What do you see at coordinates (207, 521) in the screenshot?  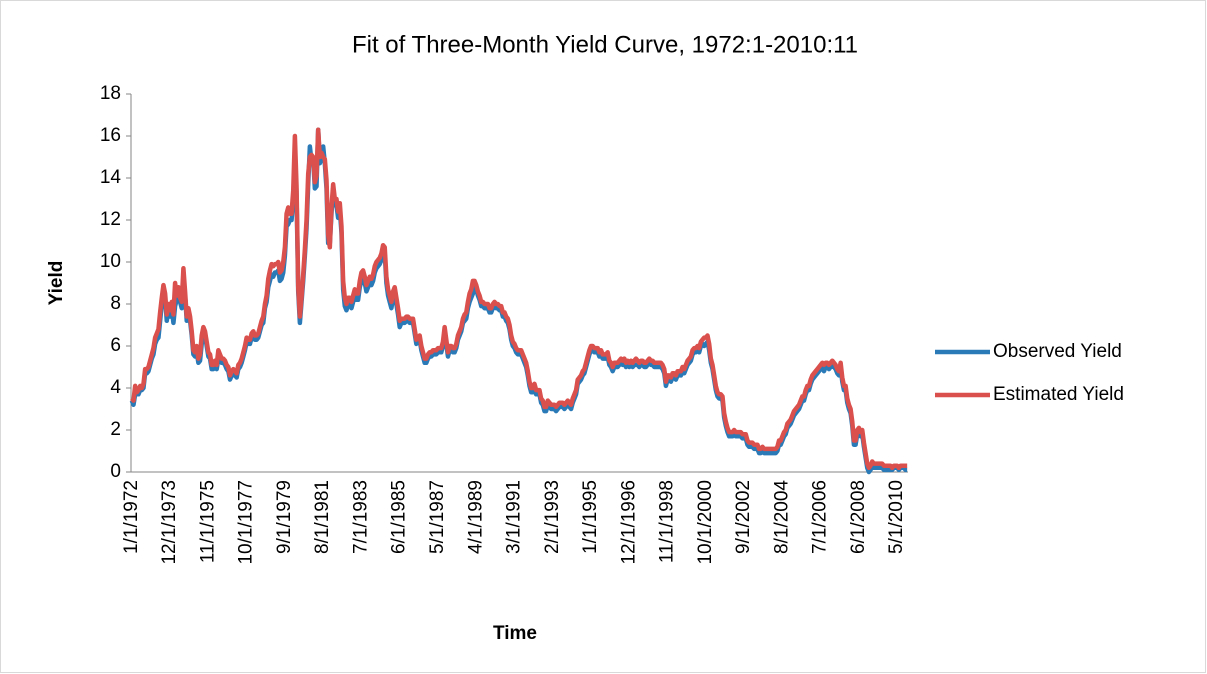 I see `x-tick-label: 11/1/1975` at bounding box center [207, 521].